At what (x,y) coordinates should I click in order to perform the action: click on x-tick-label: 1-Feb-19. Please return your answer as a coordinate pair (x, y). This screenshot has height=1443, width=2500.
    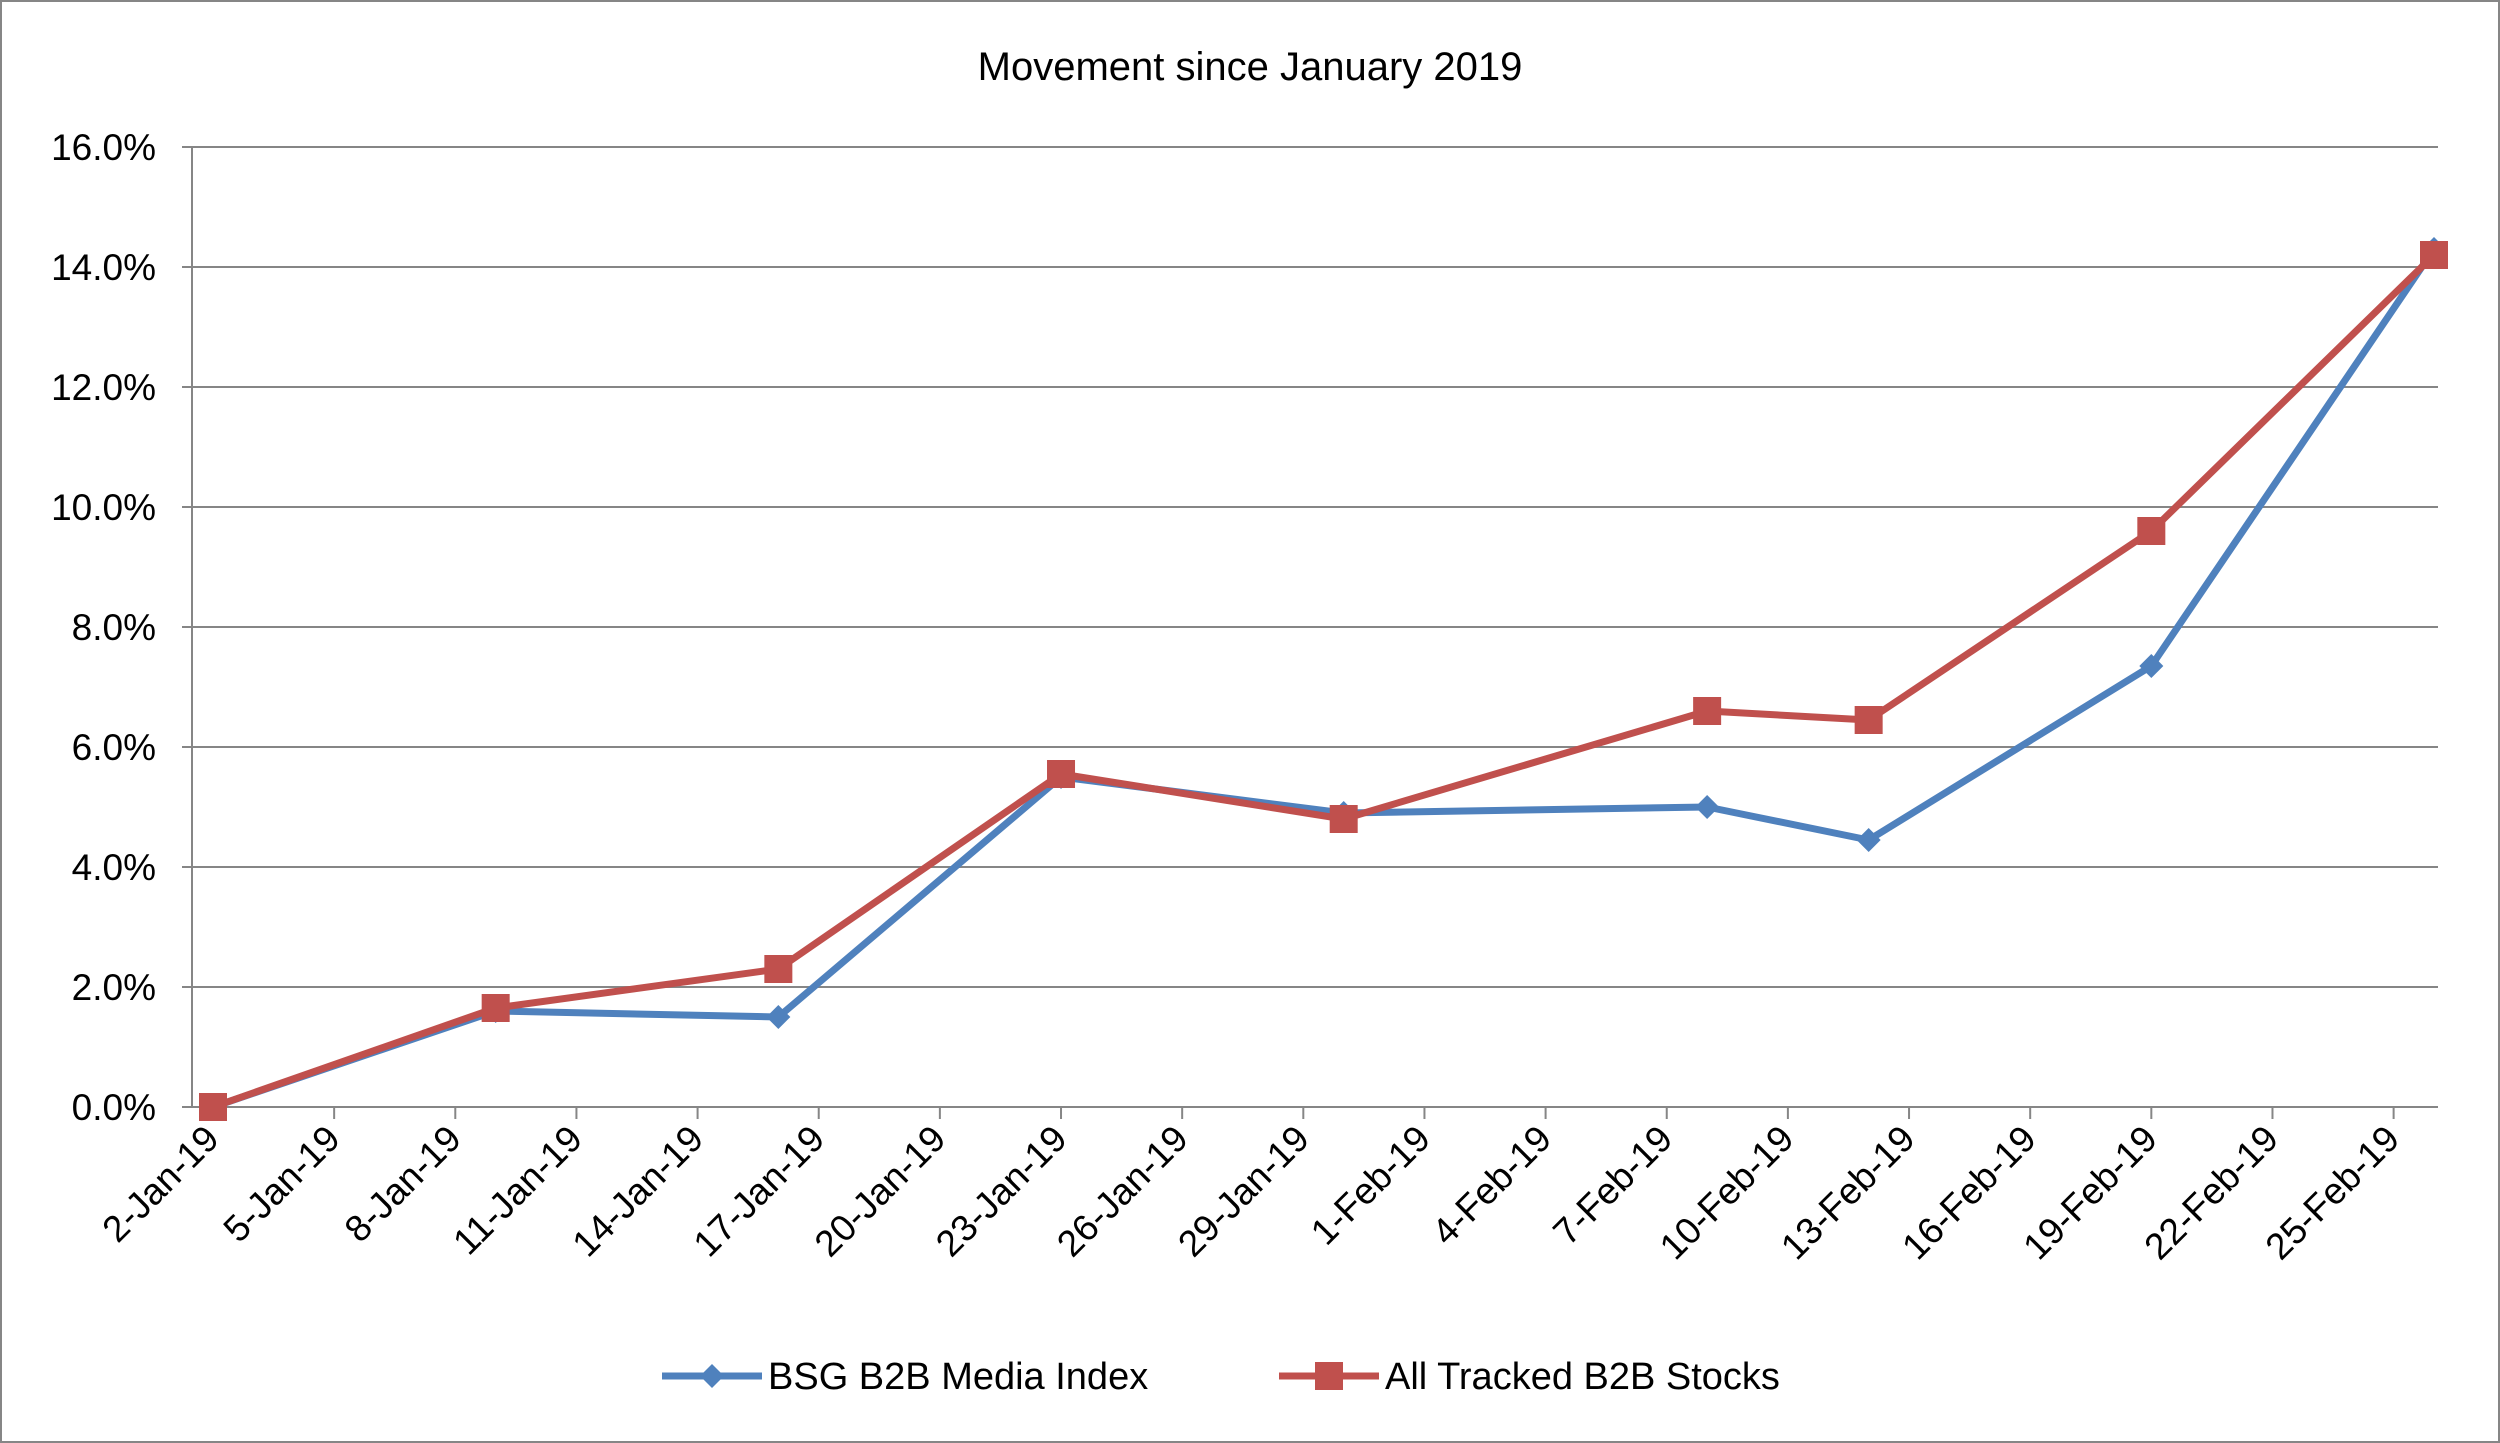
    Looking at the image, I should click on (1370, 1185).